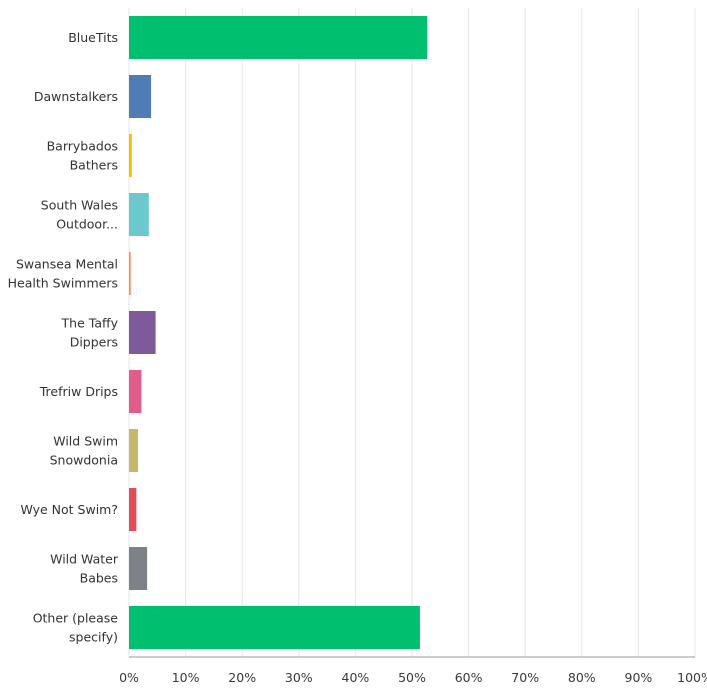  I want to click on x-tick-label: 40%, so click(356, 677).